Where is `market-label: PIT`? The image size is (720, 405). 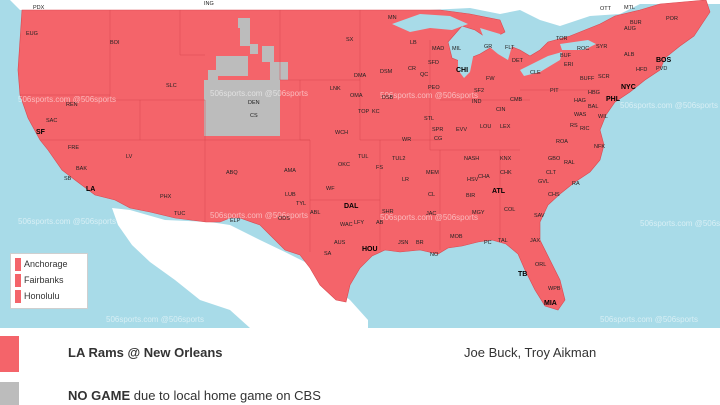
market-label: PIT is located at coordinates (554, 91).